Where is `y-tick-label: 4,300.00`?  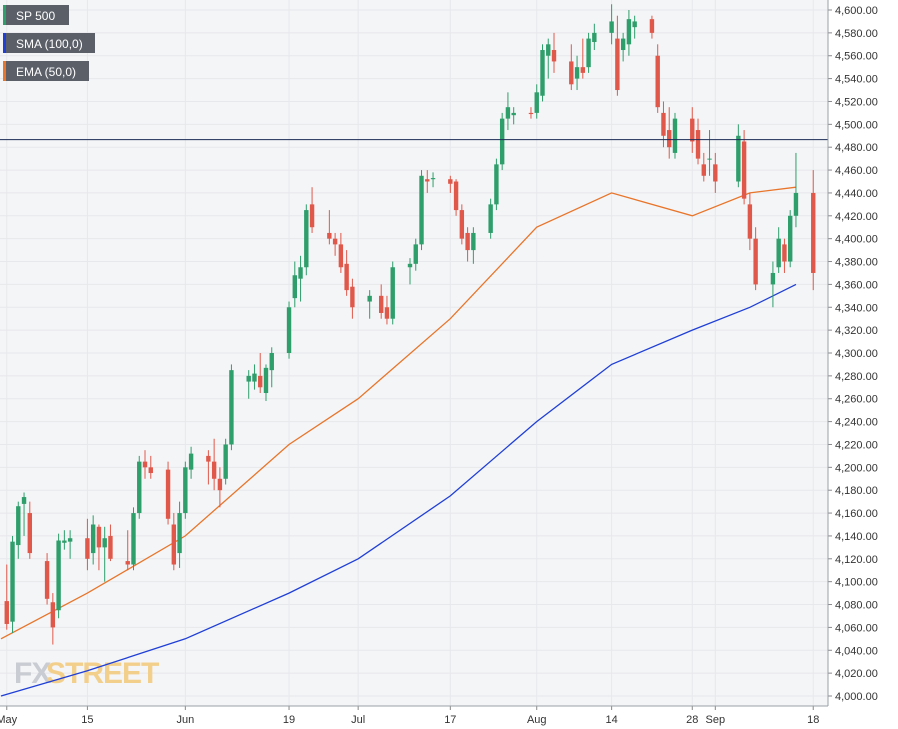 y-tick-label: 4,300.00 is located at coordinates (856, 354).